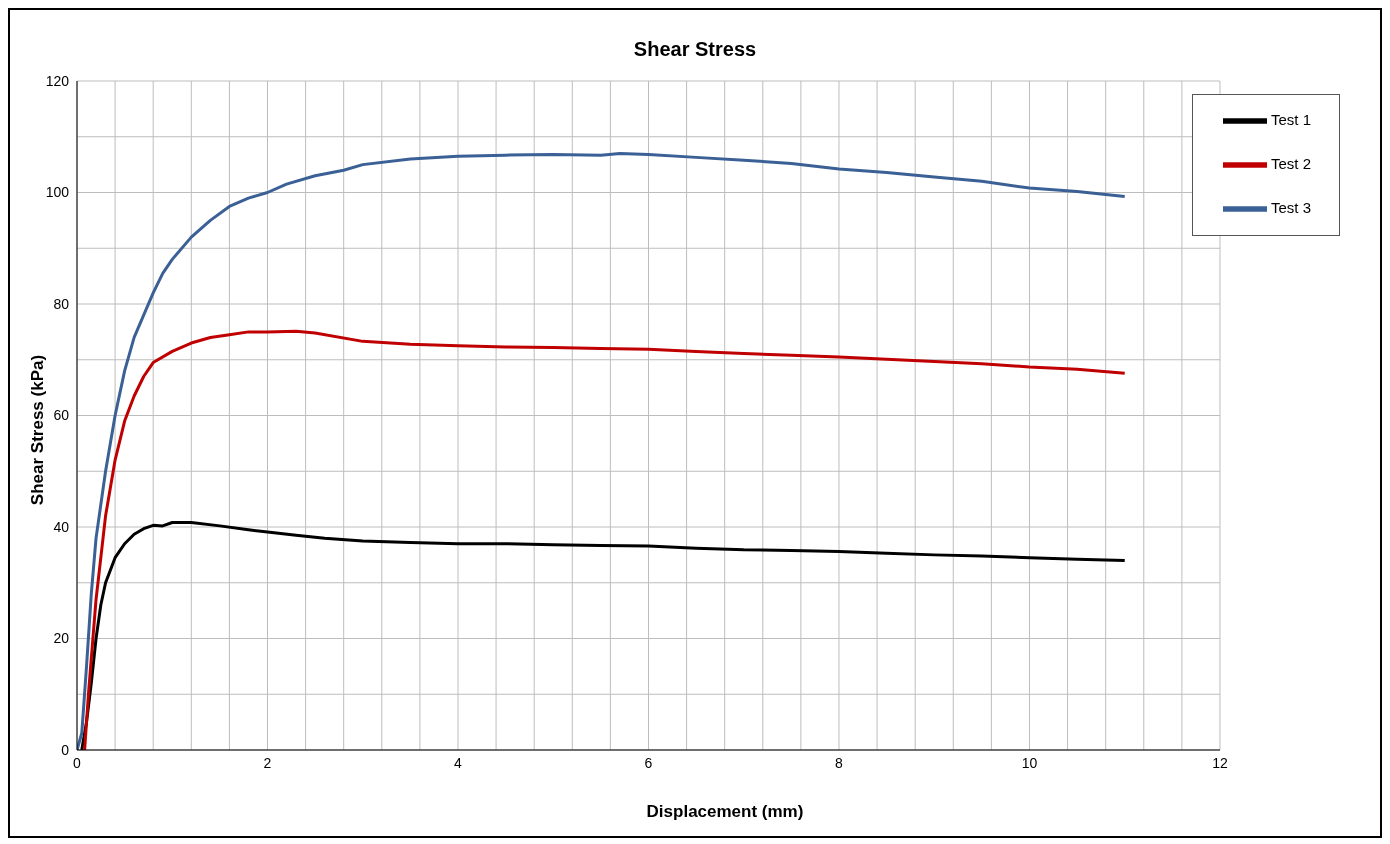  Describe the element at coordinates (61, 526) in the screenshot. I see `y-tick-label: 40` at that location.